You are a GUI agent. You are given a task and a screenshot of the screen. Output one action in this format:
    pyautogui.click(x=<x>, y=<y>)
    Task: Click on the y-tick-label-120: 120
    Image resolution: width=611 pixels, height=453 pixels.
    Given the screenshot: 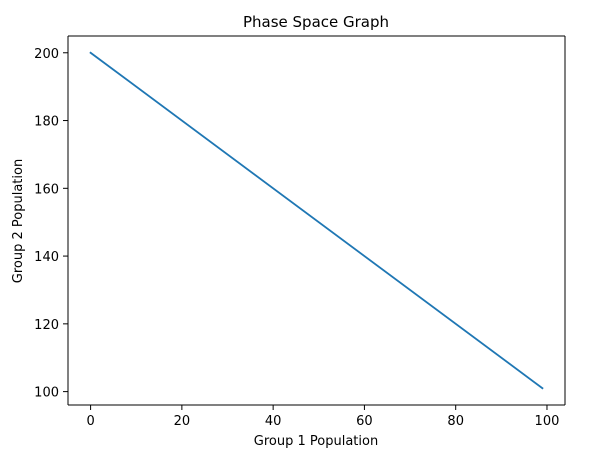 What is the action you would take?
    pyautogui.click(x=46, y=325)
    